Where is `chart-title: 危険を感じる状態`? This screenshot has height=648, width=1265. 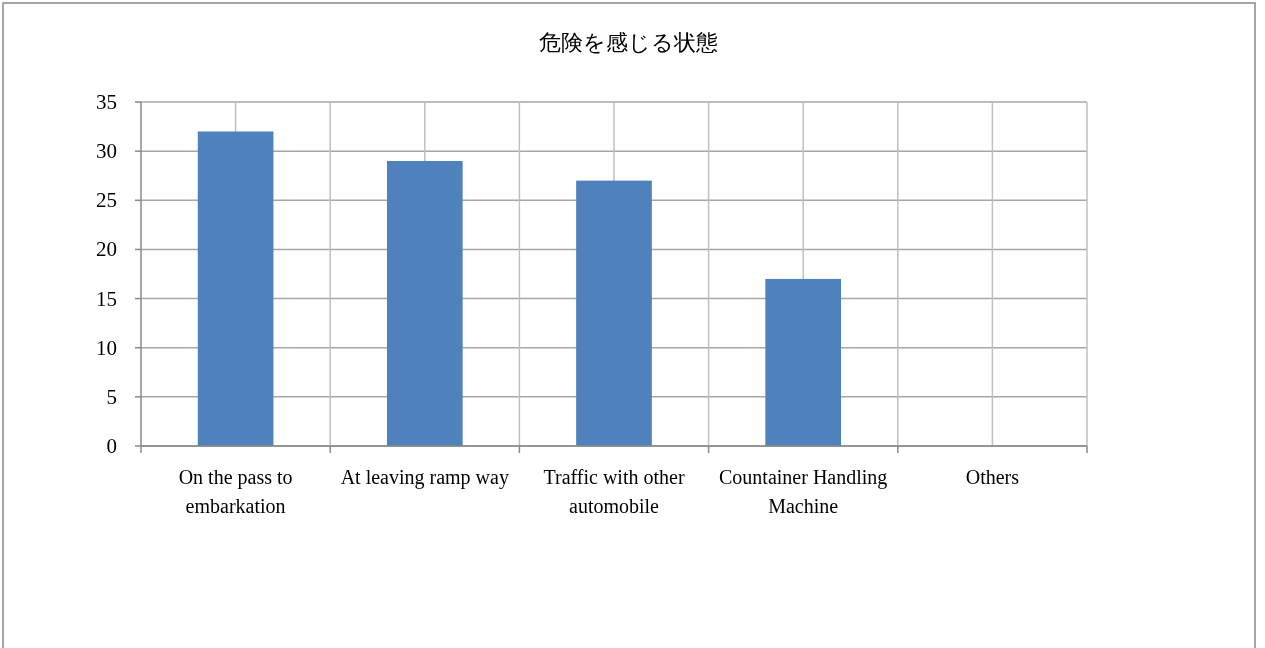
chart-title: 危険を感じる状態 is located at coordinates (628, 42).